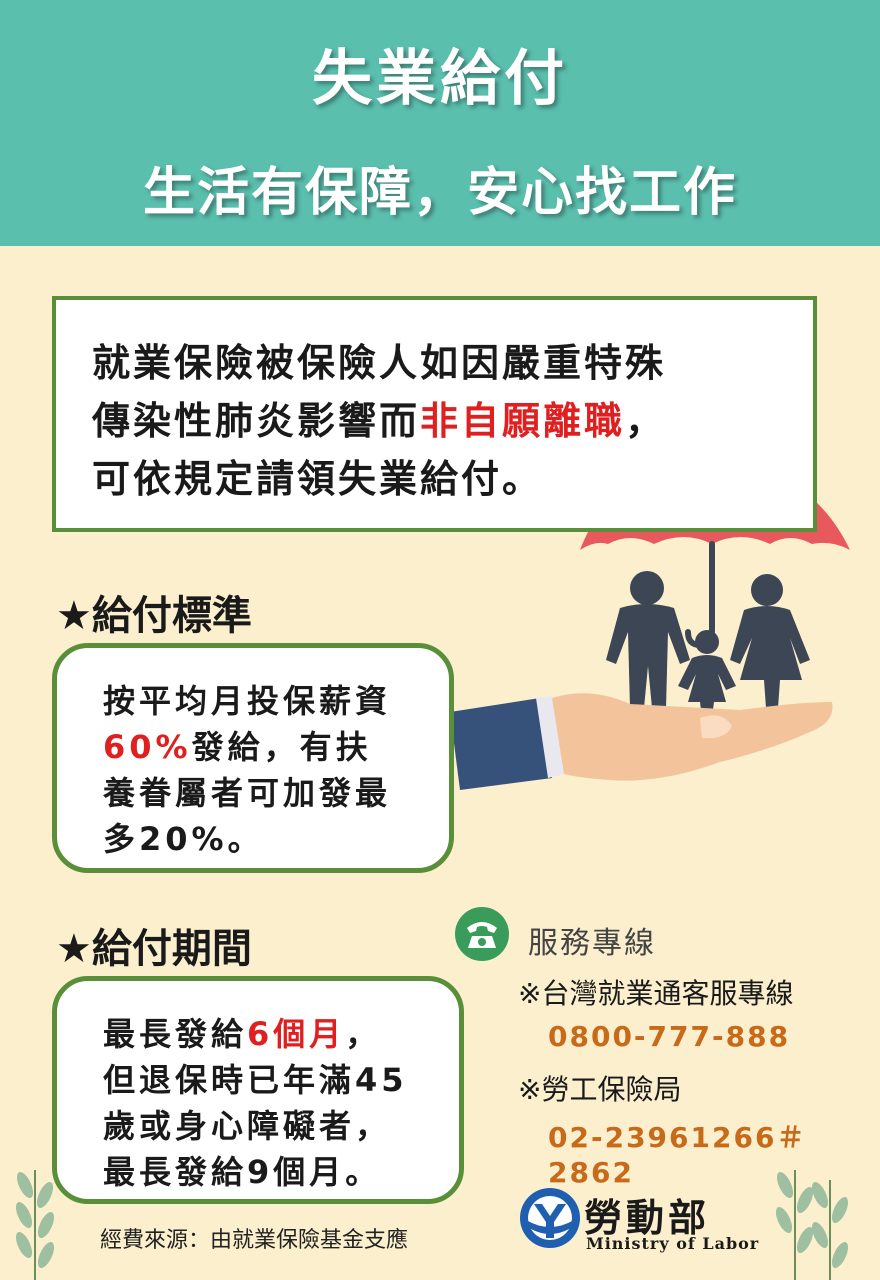  I want to click on standard-text: 發給，有扶, so click(281, 747).